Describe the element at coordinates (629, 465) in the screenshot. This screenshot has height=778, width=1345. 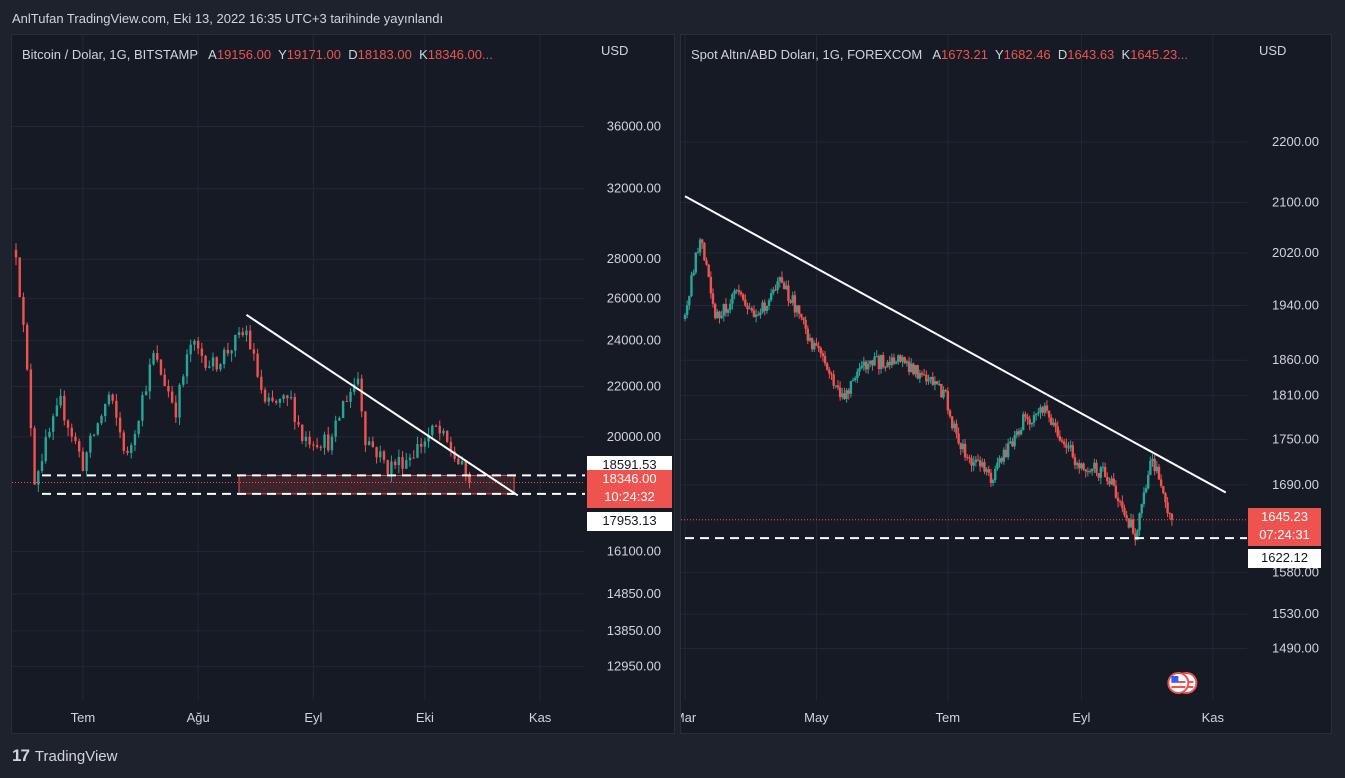
I see `level-price-tag: 18591.53` at that location.